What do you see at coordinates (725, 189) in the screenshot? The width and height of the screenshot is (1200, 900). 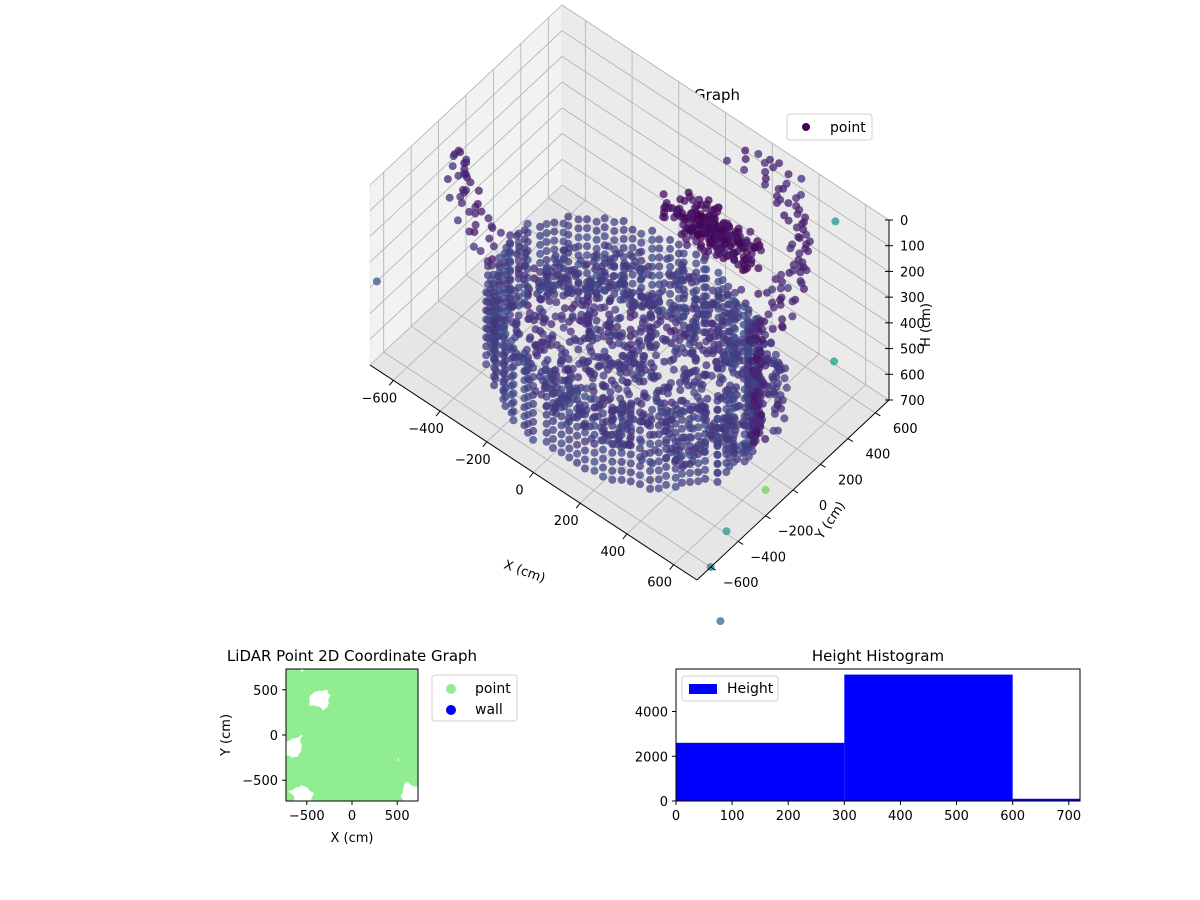 I see `scatter3d-grid-line` at bounding box center [725, 189].